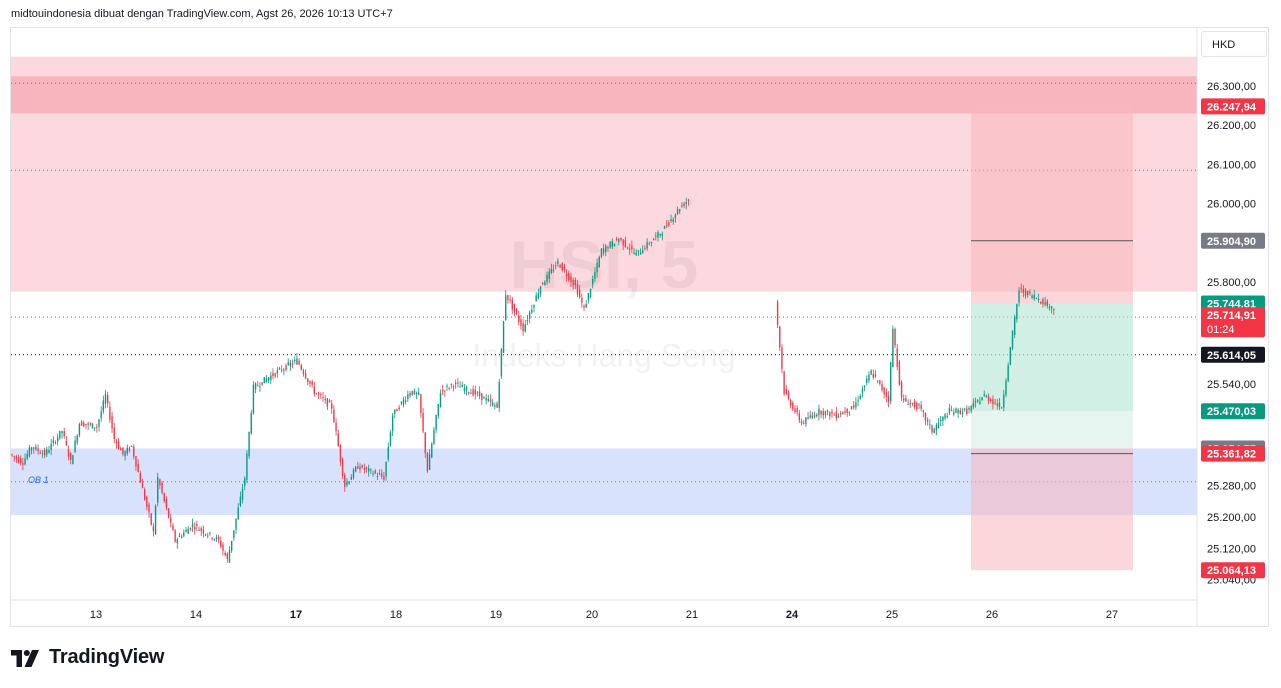  I want to click on watermark-symbol: HSI, 5, so click(604, 265).